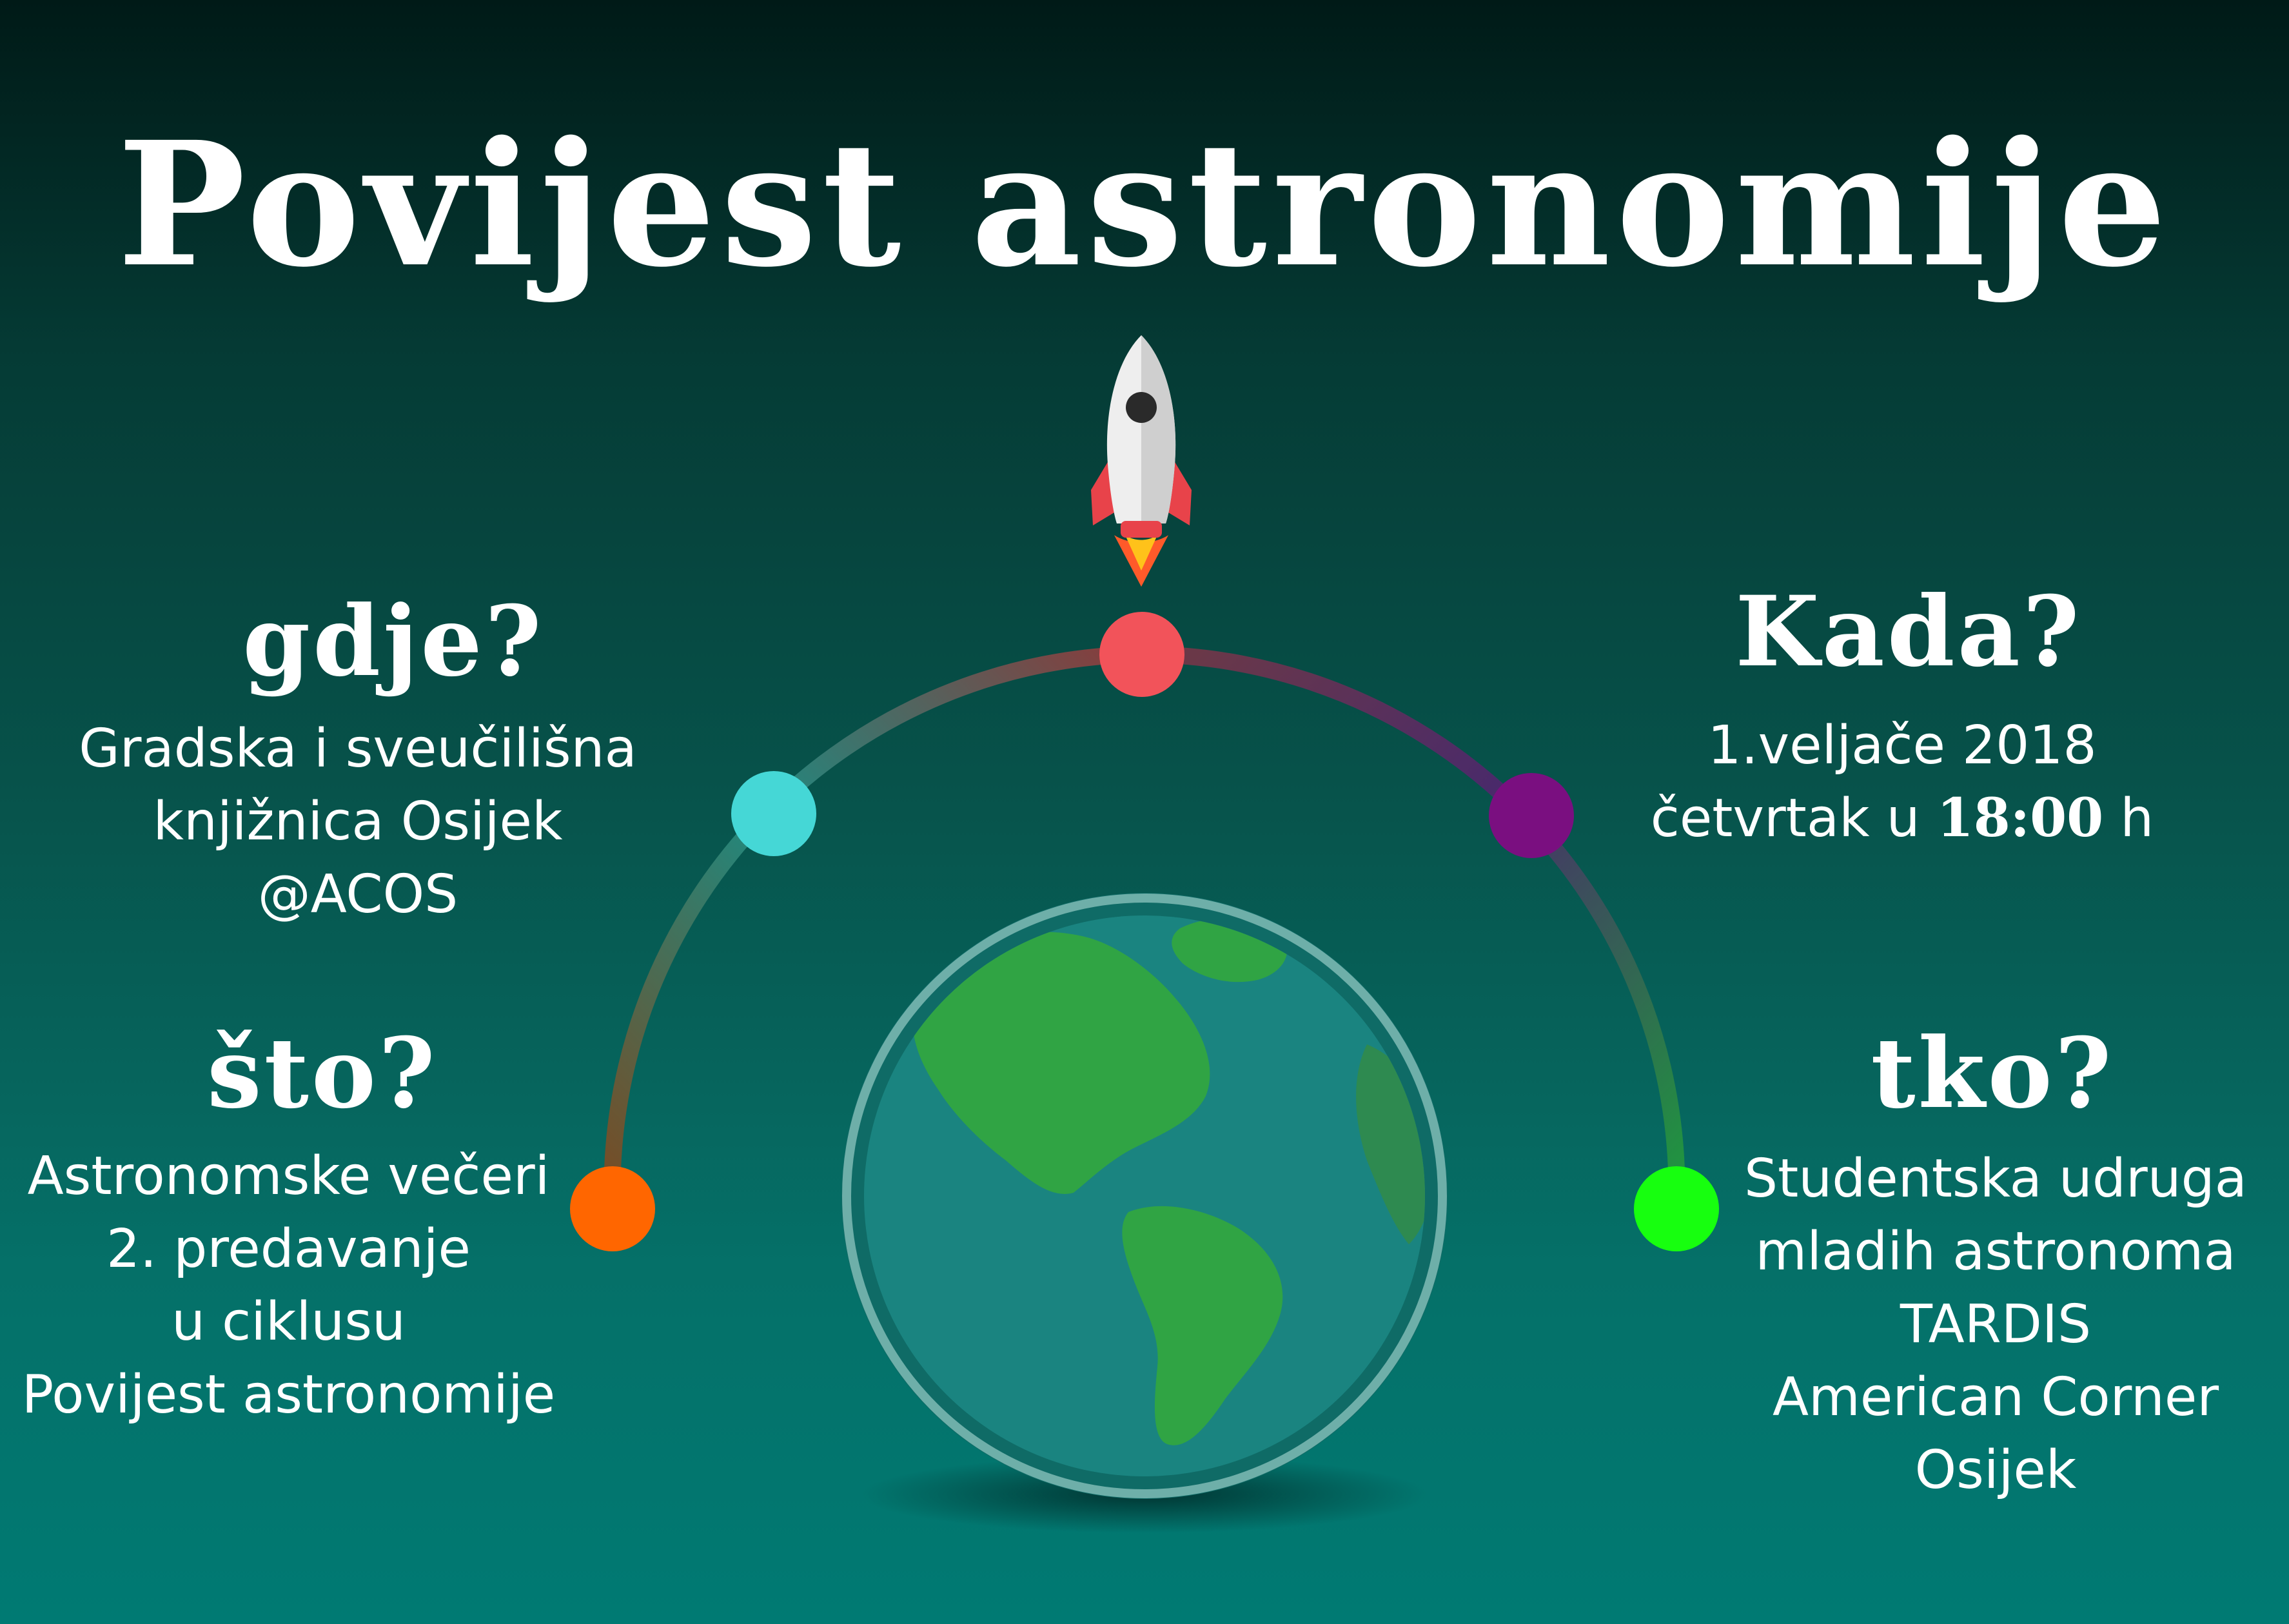 This screenshot has width=2289, height=1624. Describe the element at coordinates (1180, 492) in the screenshot. I see `rocket-fin-right` at that location.